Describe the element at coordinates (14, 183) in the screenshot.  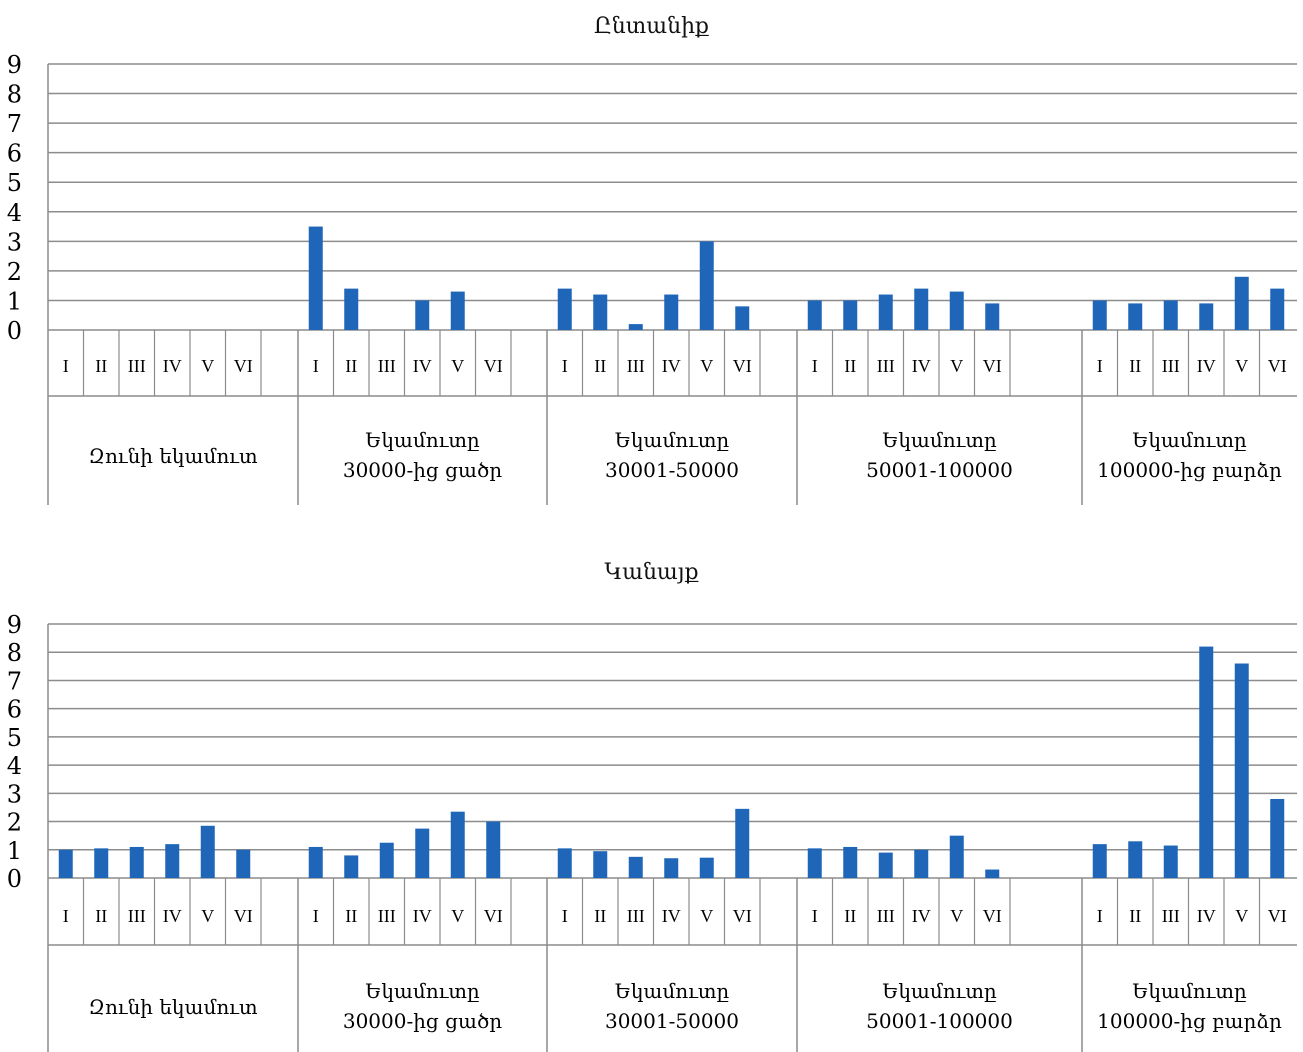
I see `y-tick-label: 5` at that location.